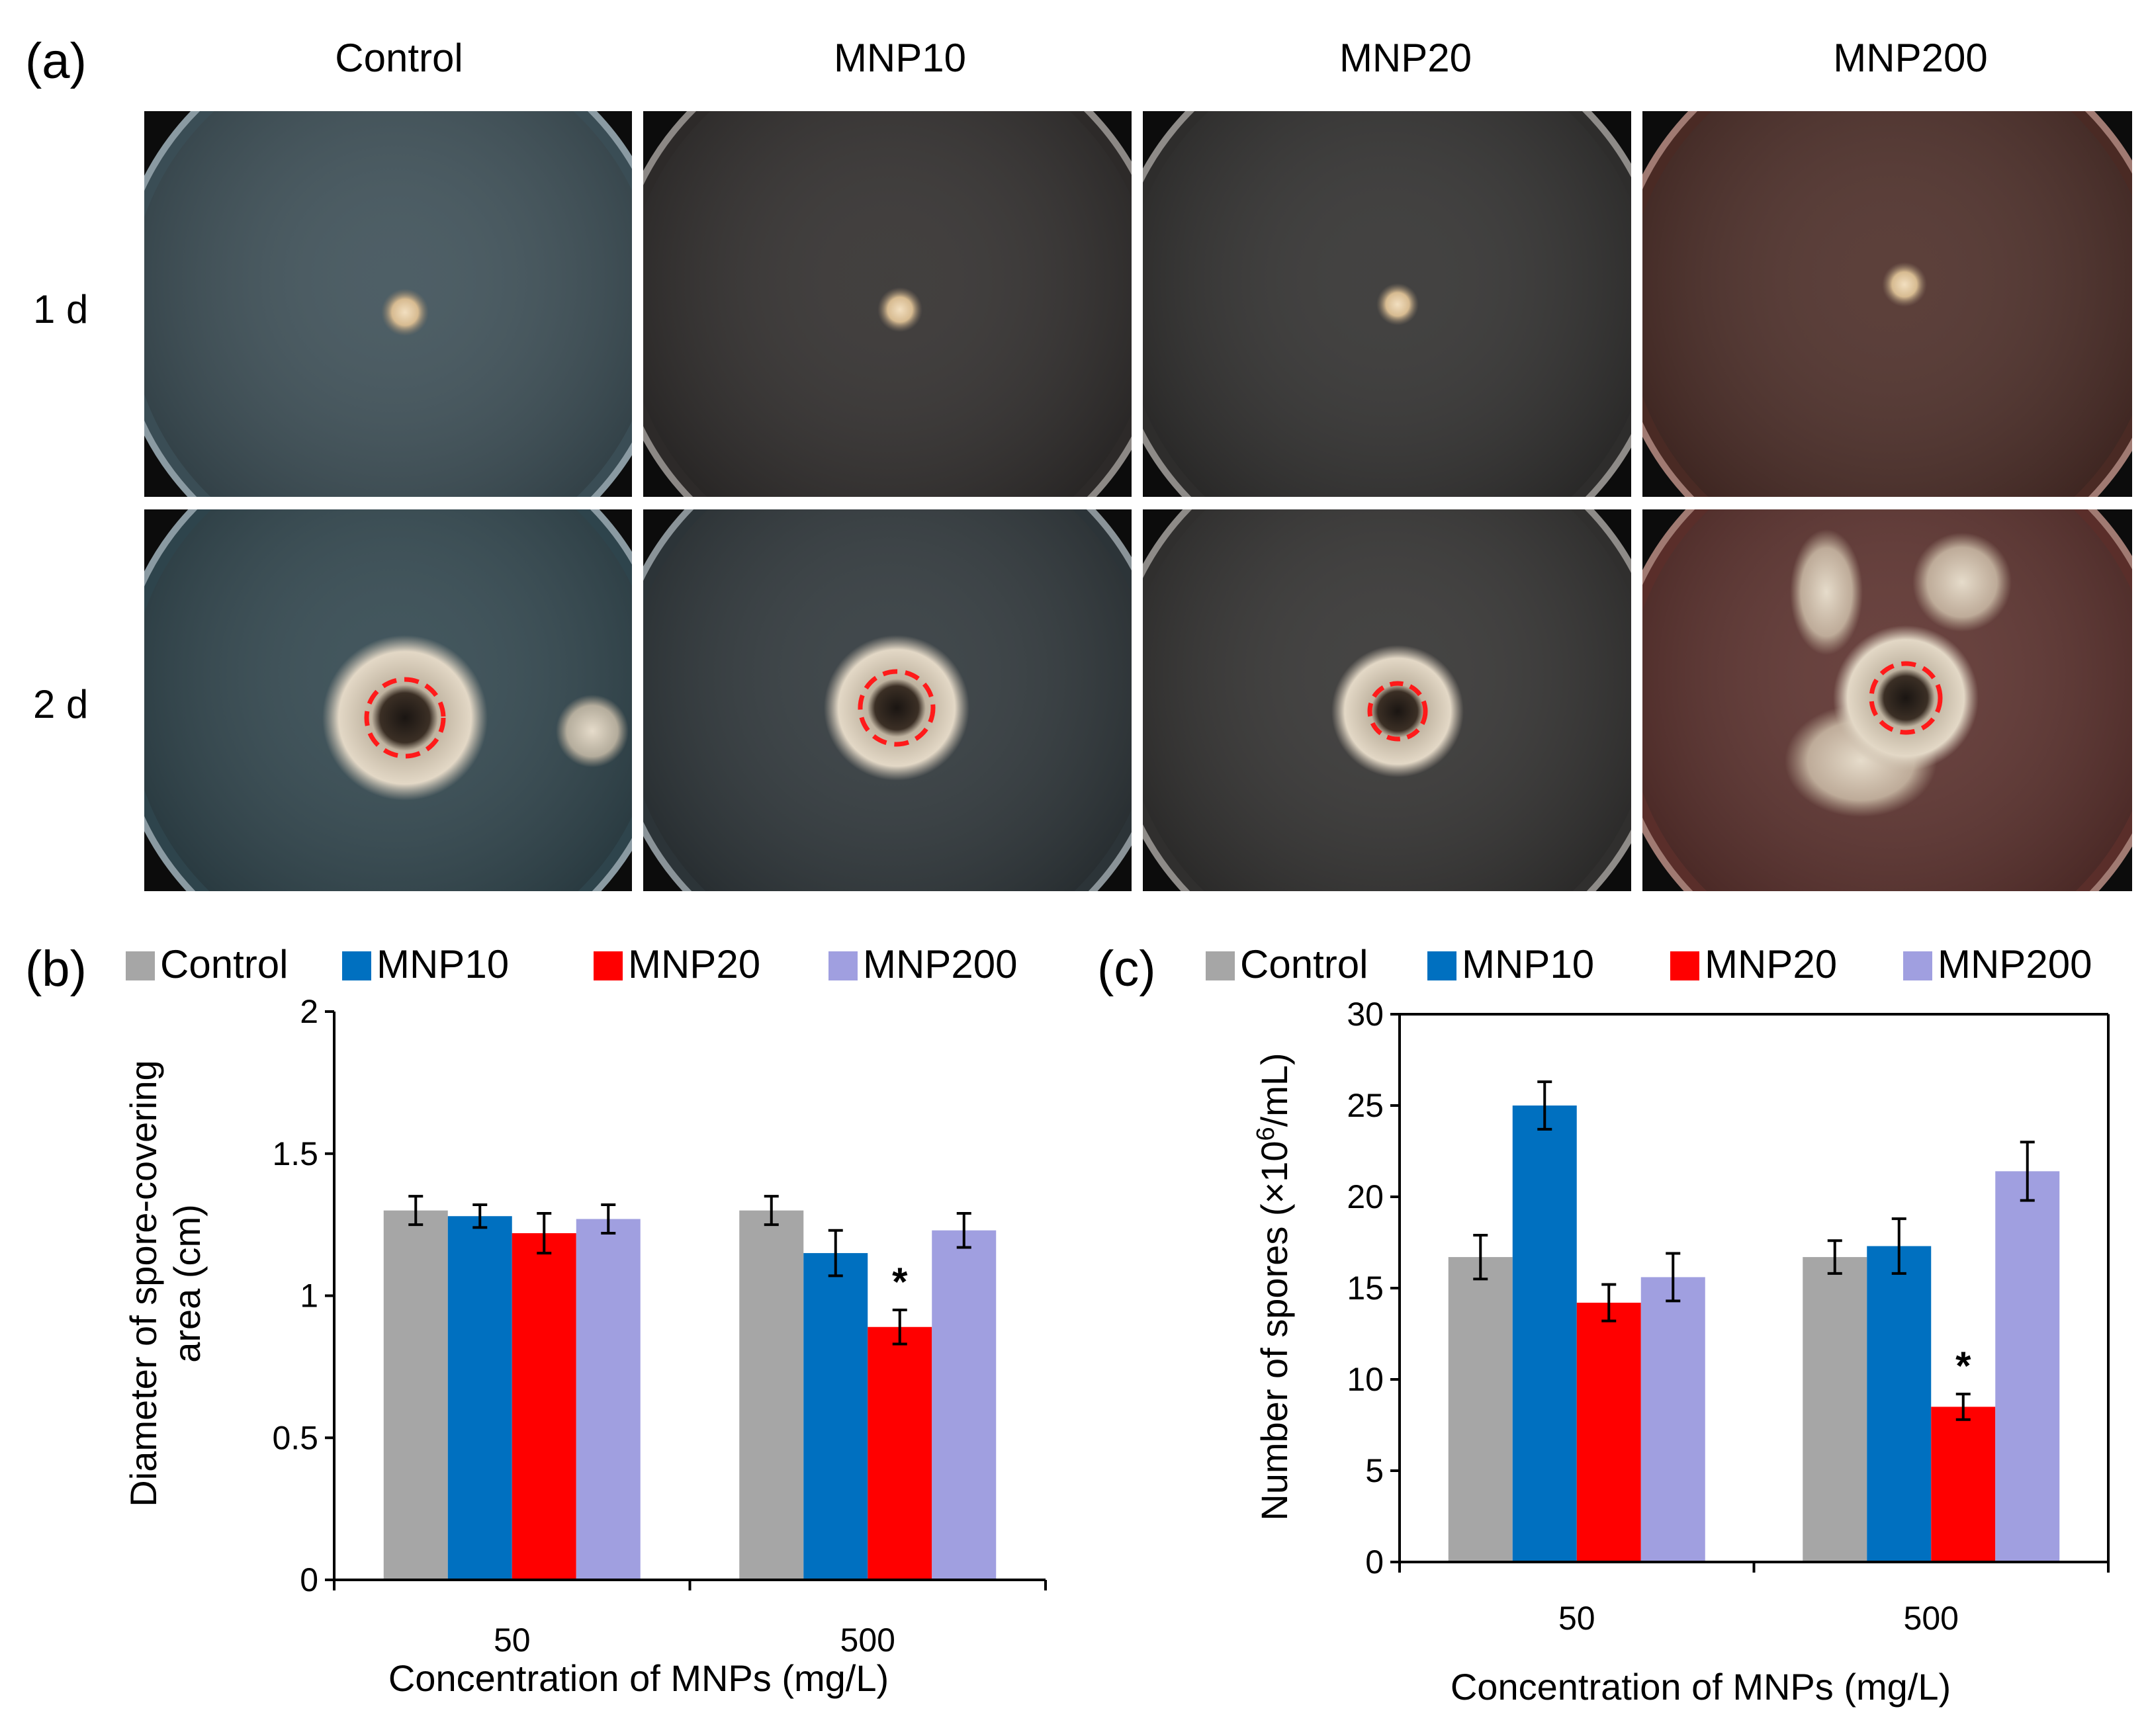 This screenshot has width=2148, height=1736. Describe the element at coordinates (1771, 964) in the screenshot. I see `chart-c-legend-label-mnp20: MNP20` at that location.